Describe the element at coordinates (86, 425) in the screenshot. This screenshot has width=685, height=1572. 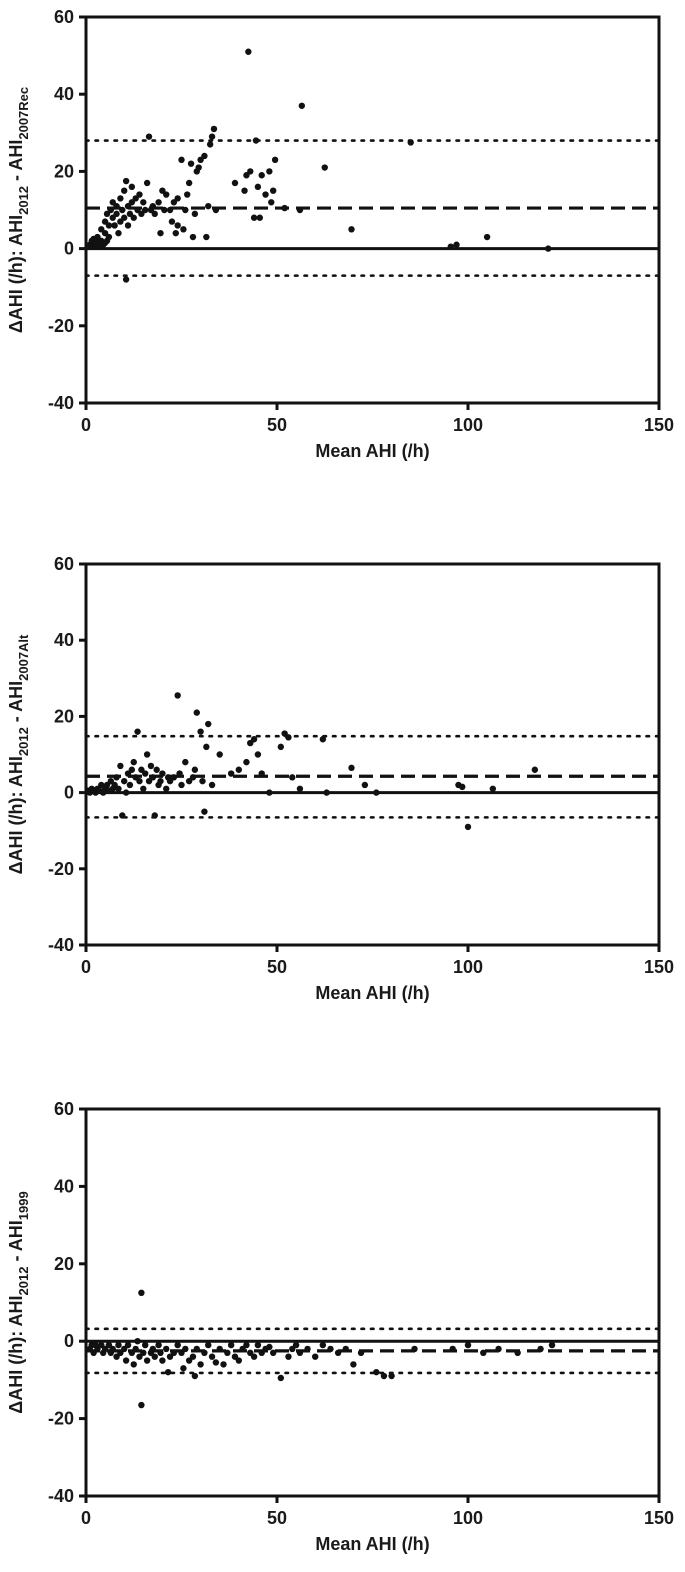
I see `x-tick-label: 0` at that location.